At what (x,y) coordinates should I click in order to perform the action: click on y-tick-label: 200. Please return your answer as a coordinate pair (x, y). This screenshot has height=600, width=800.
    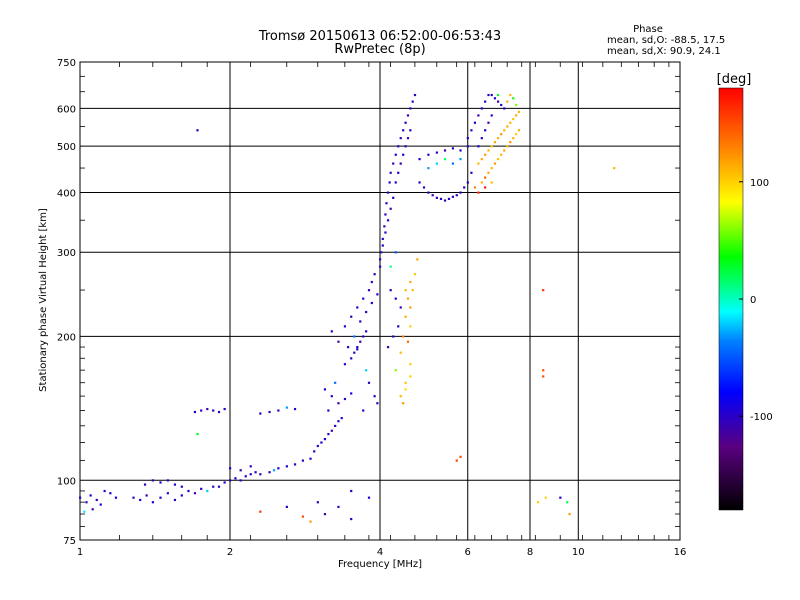
    Looking at the image, I should click on (66, 337).